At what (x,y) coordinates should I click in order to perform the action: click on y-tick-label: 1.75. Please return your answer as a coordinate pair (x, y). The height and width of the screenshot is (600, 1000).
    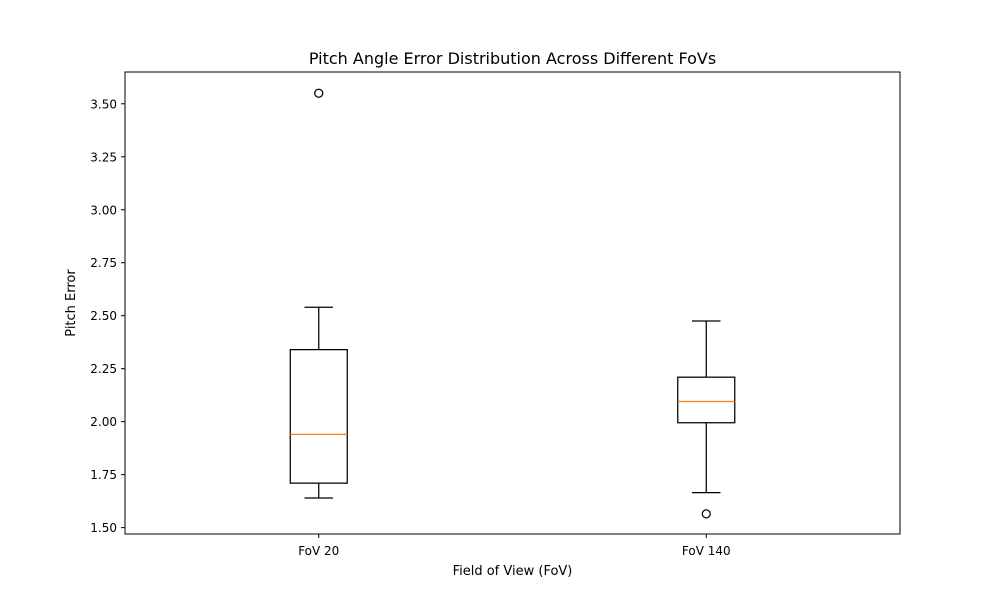
    Looking at the image, I should click on (103, 475).